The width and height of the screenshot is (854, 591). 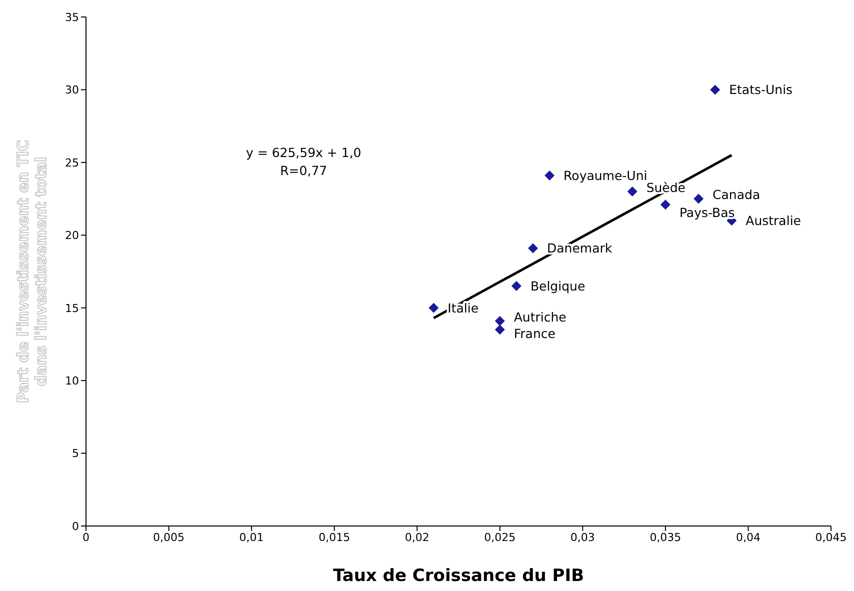 What do you see at coordinates (72, 163) in the screenshot?
I see `y-tick-label: 25` at bounding box center [72, 163].